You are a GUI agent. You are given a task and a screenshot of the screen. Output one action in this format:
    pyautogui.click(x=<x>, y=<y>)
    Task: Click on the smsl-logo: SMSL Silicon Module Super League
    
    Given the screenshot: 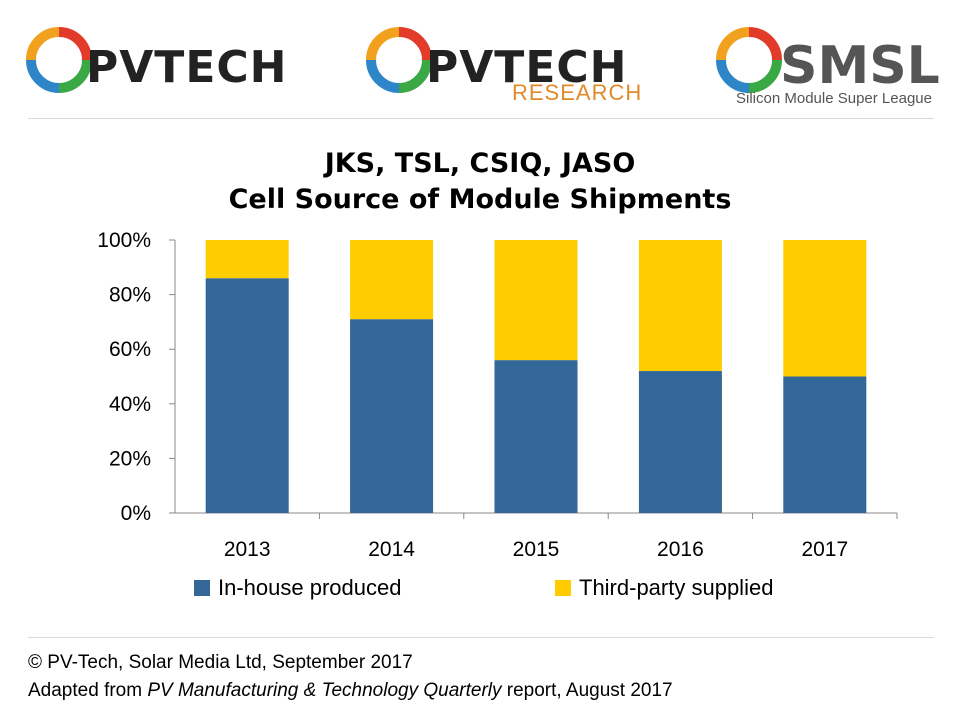 What is the action you would take?
    pyautogui.click(x=829, y=67)
    